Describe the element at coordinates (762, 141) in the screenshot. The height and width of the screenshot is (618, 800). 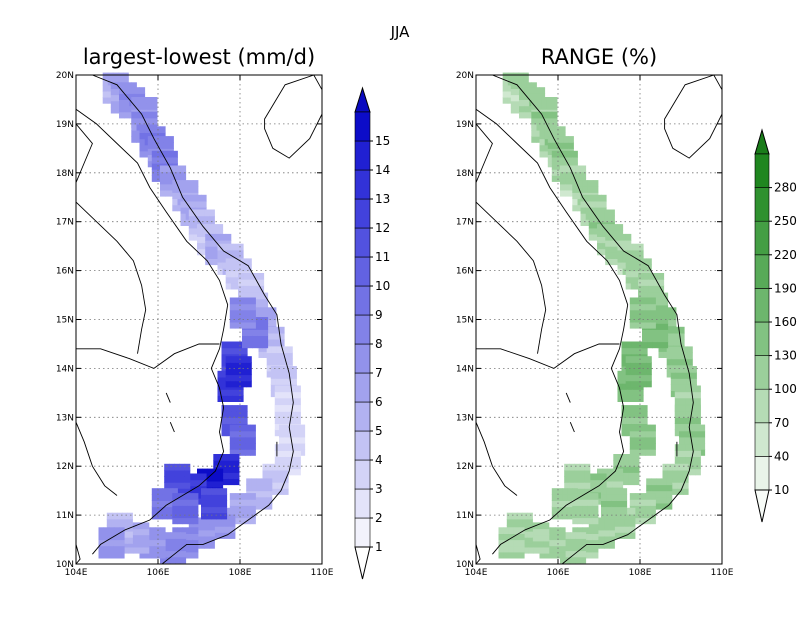
I see `colorbar-max-arrow` at that location.